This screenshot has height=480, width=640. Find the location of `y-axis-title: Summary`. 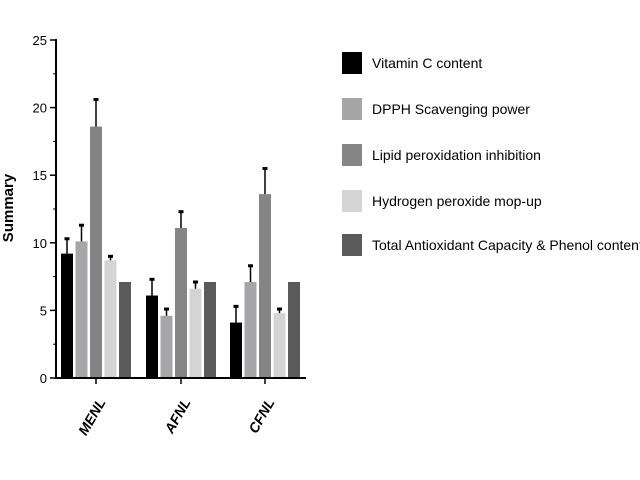

y-axis-title: Summary is located at coordinates (8, 207).